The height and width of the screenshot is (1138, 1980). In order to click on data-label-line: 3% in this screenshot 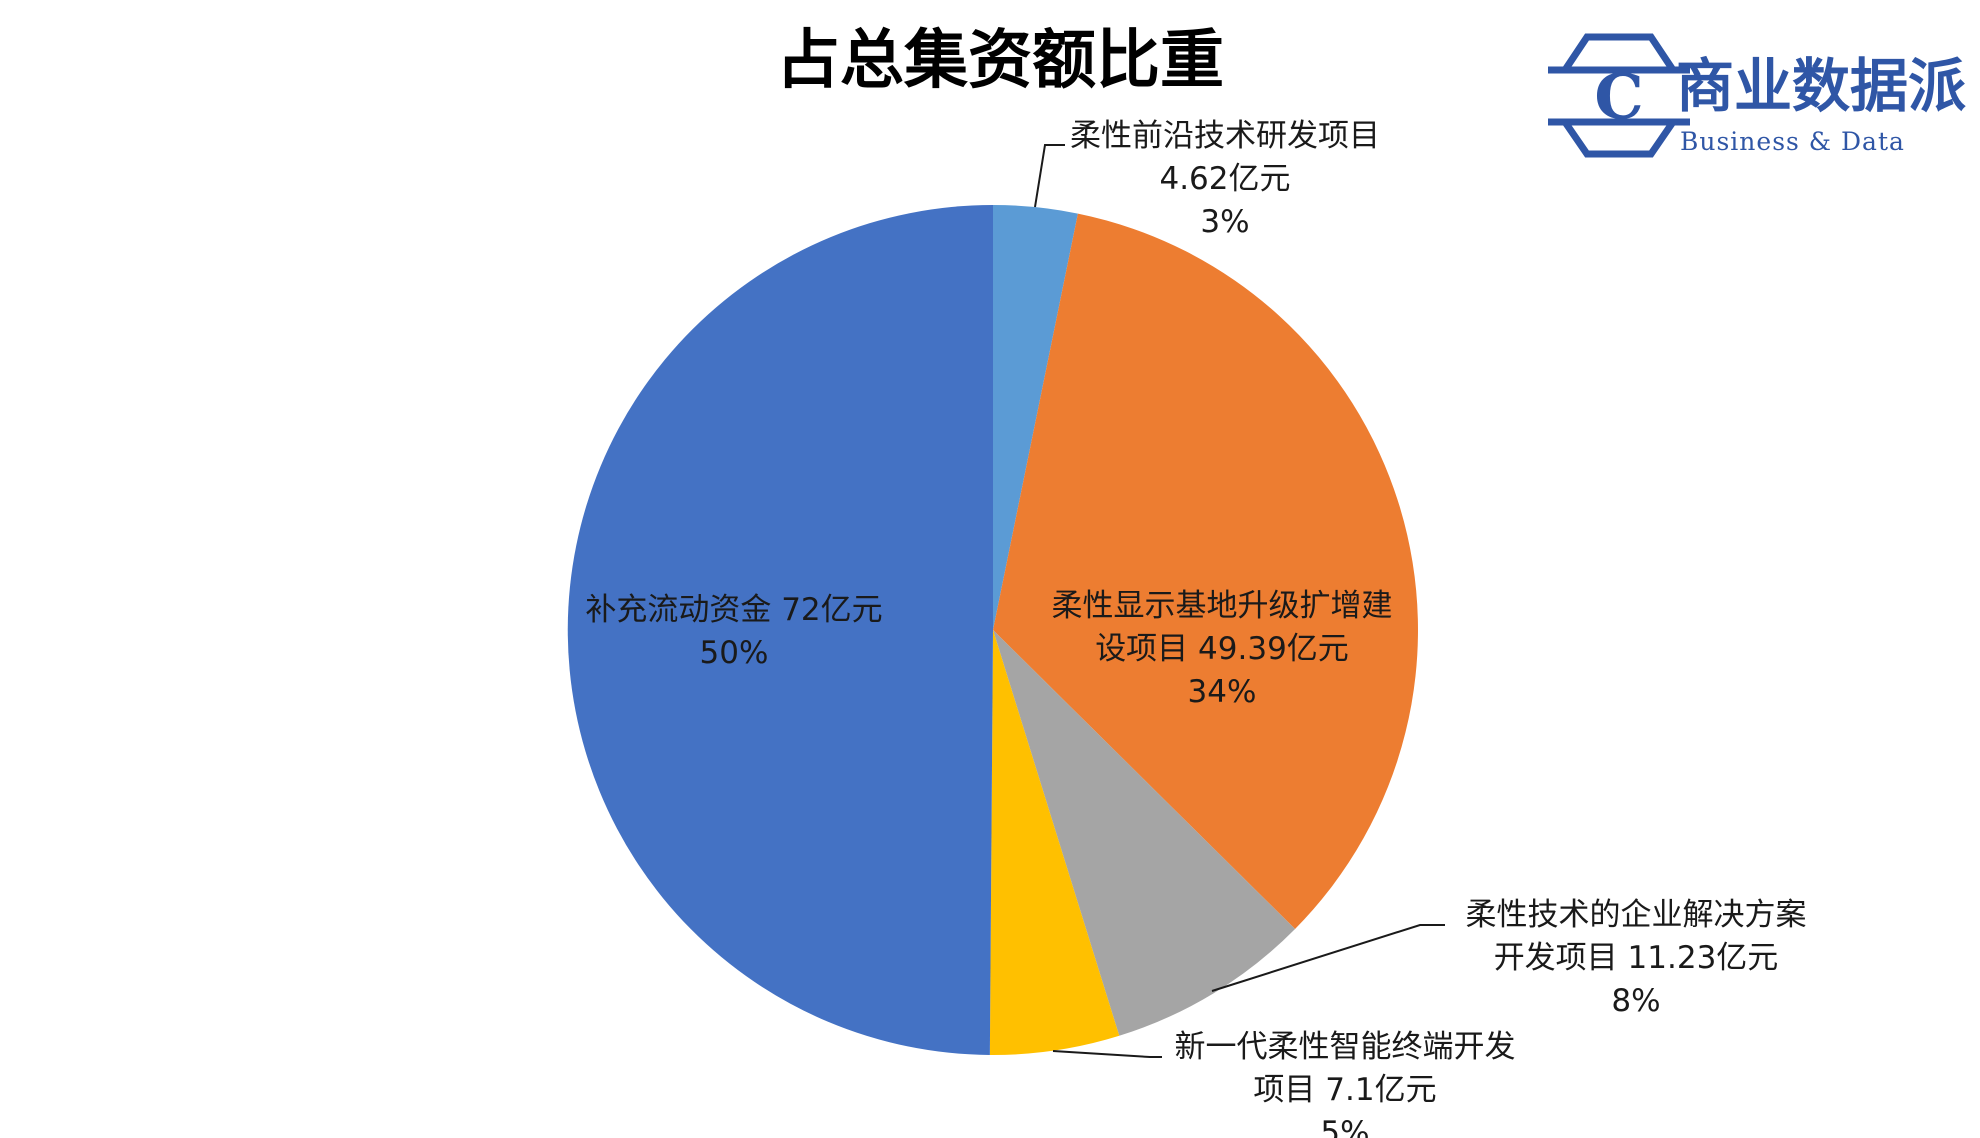, I will do `click(1224, 222)`.